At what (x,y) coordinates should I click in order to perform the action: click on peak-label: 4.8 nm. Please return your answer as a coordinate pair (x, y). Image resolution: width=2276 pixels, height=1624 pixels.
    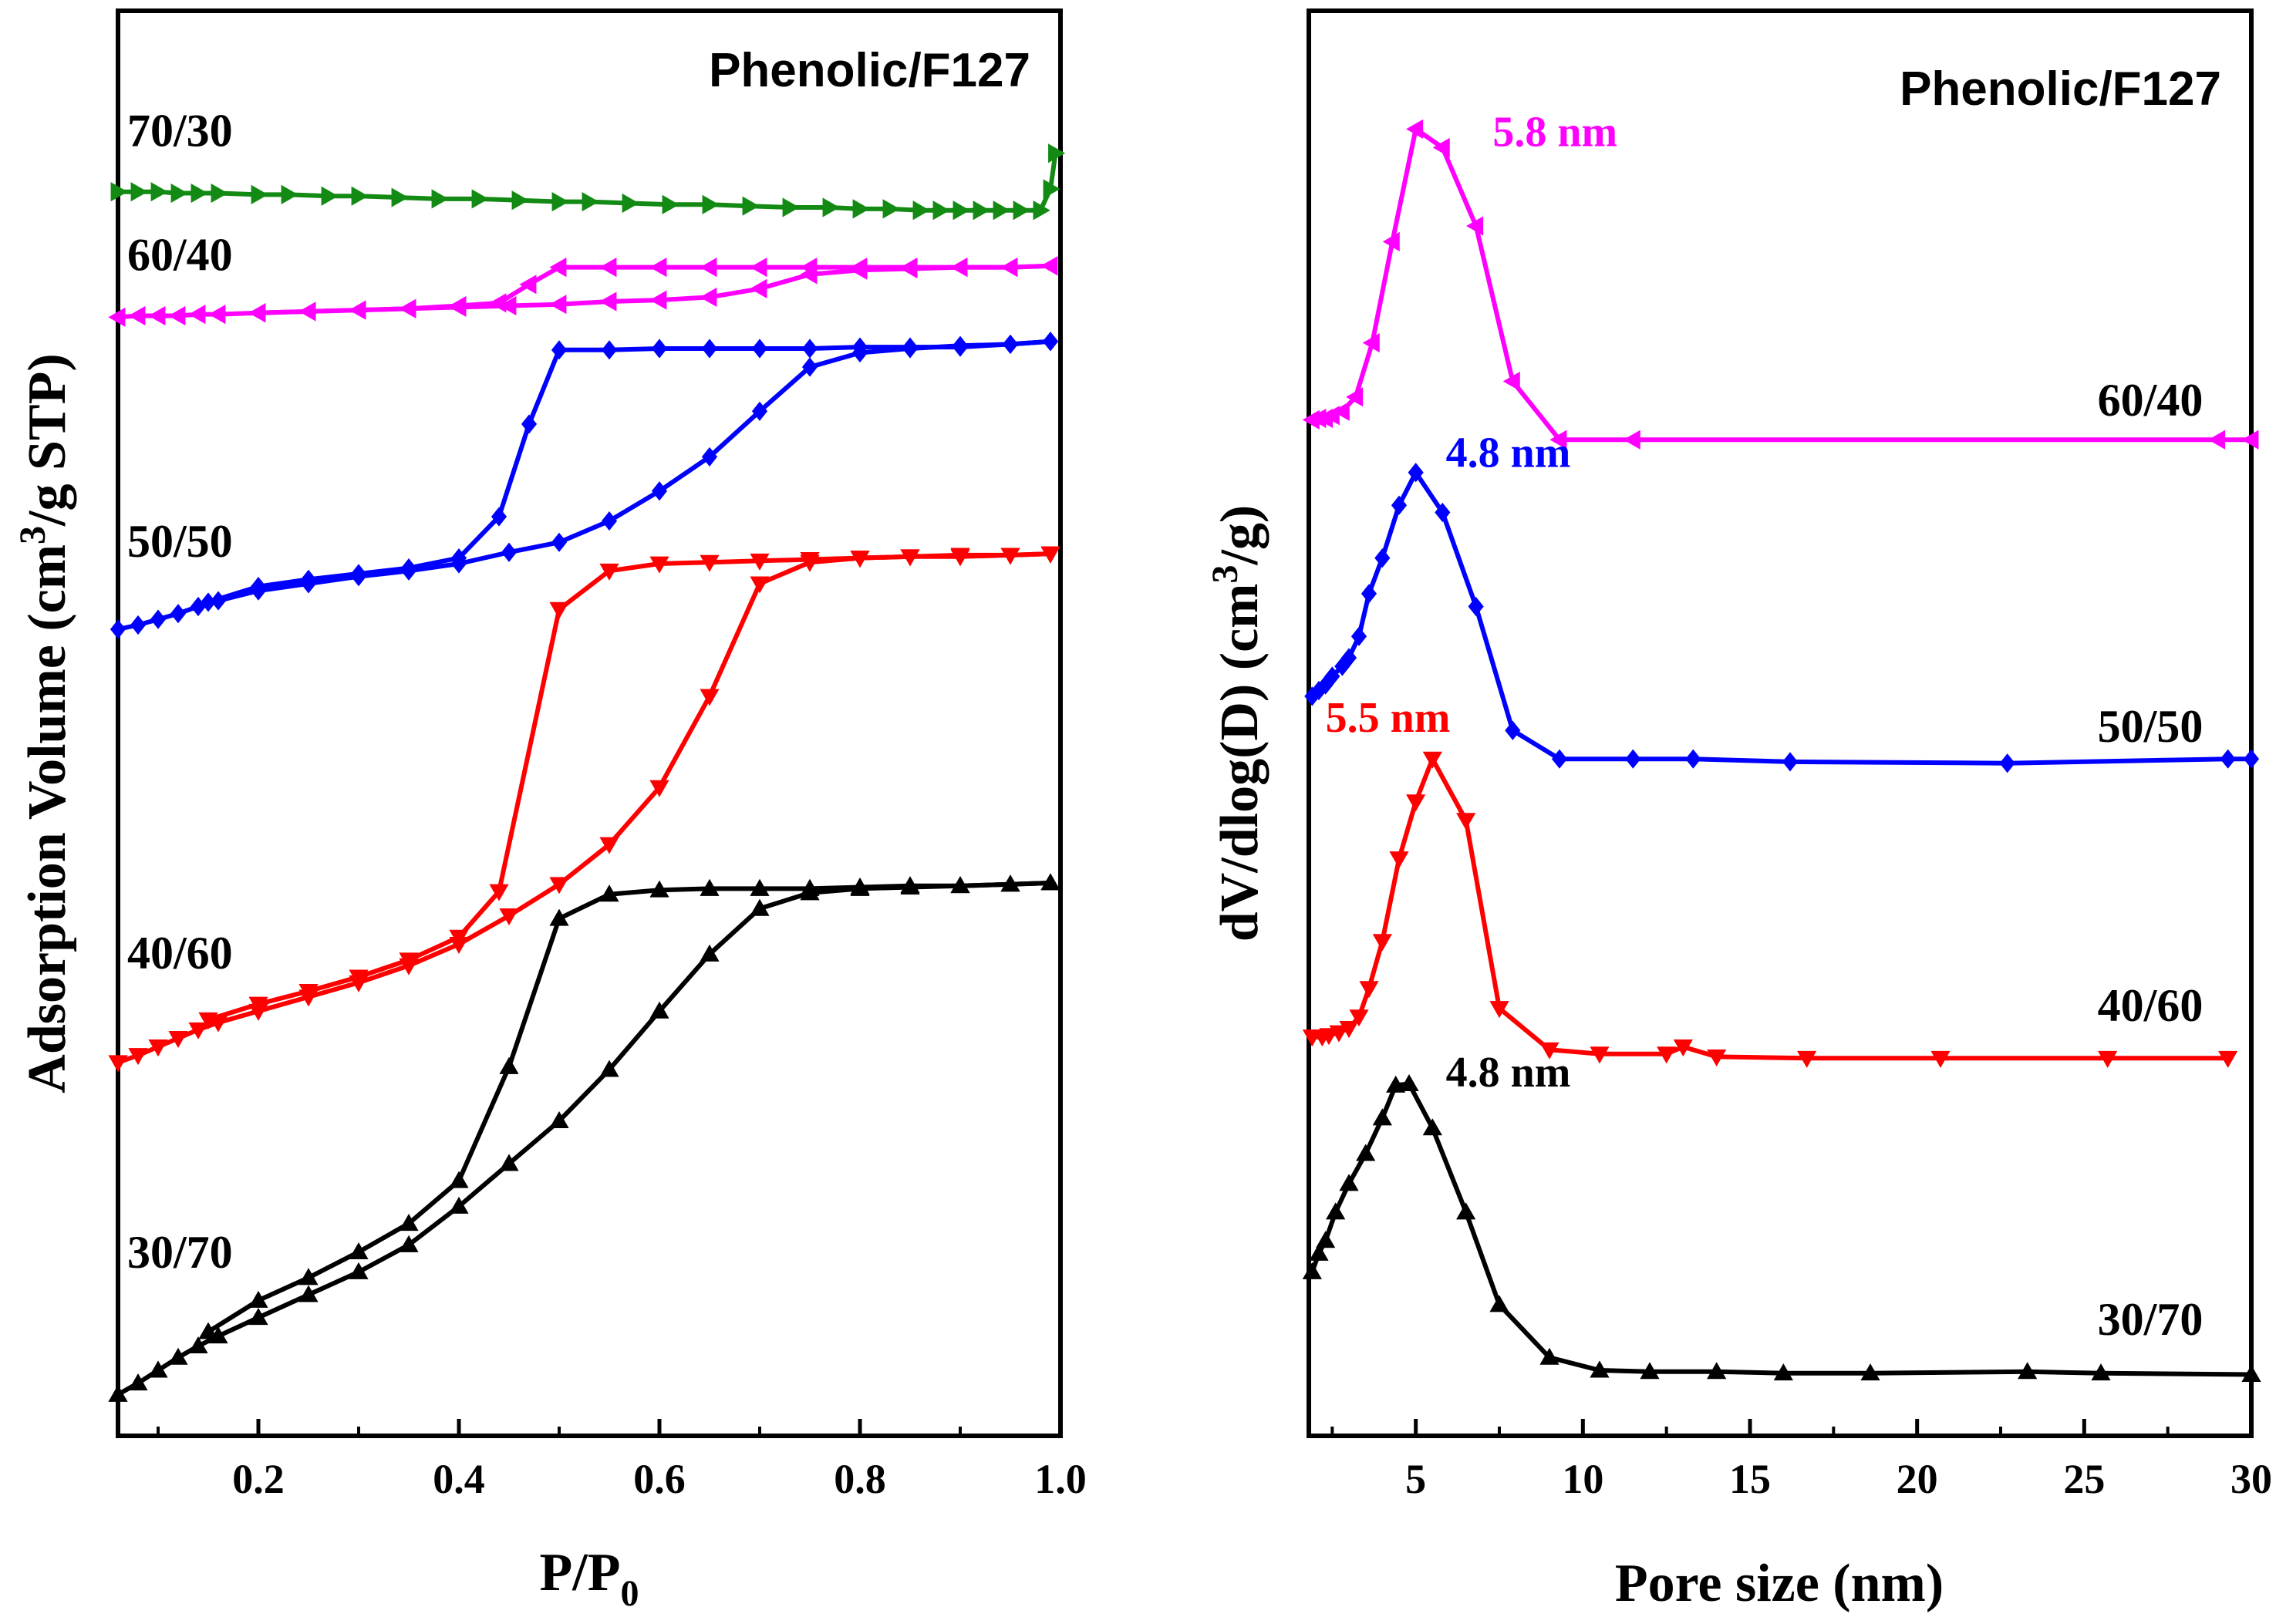
    Looking at the image, I should click on (1508, 453).